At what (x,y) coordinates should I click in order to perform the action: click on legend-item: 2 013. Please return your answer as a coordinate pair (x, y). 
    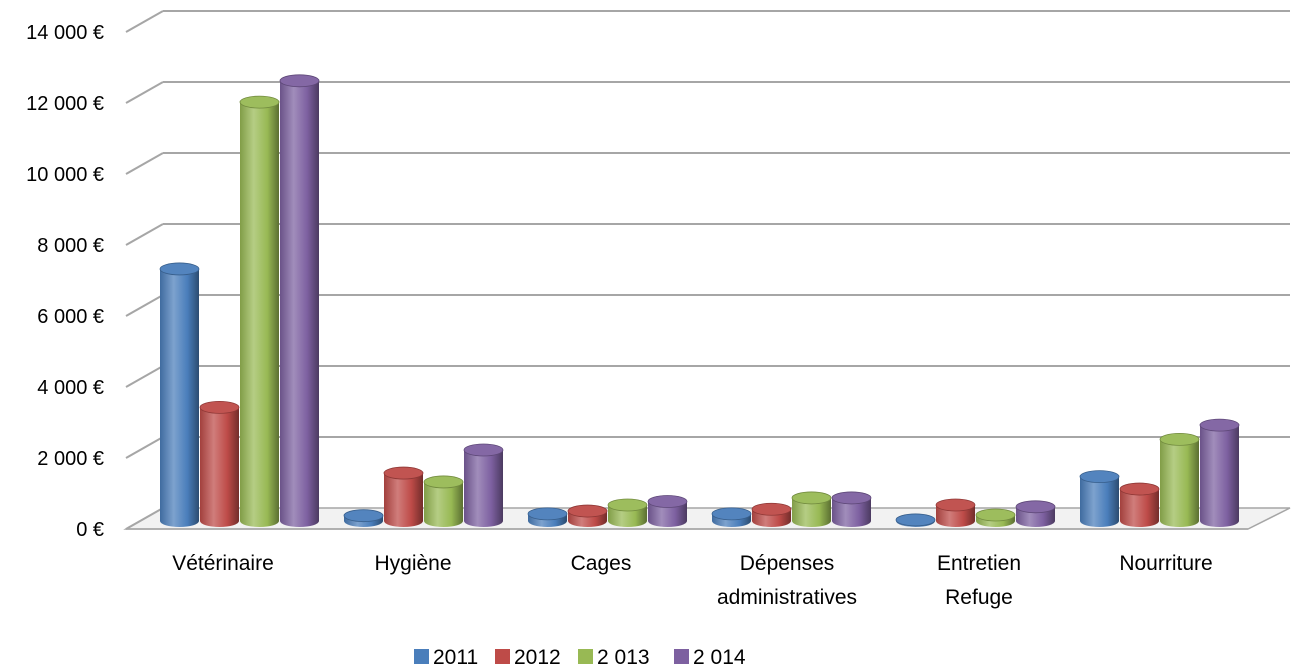
    Looking at the image, I should click on (614, 657).